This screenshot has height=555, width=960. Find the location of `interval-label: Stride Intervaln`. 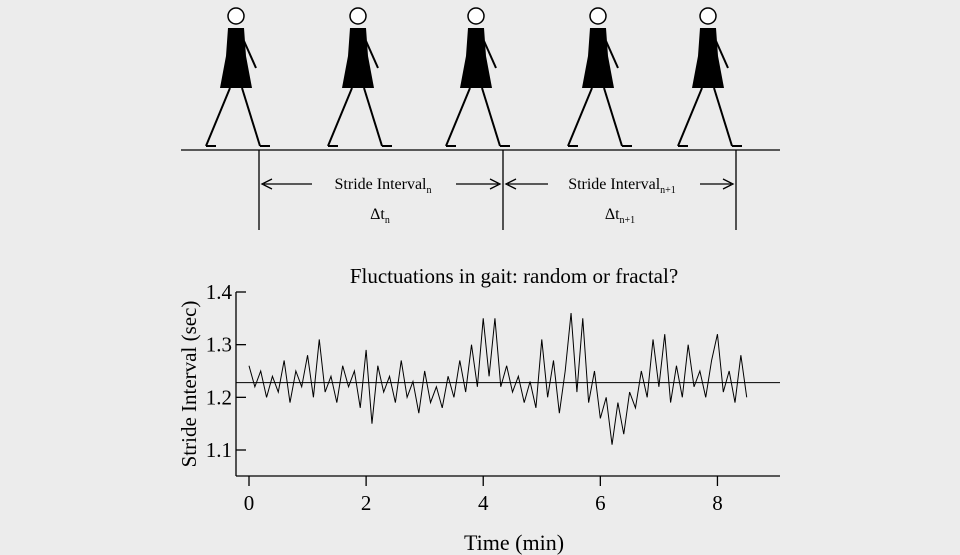

interval-label: Stride Intervaln is located at coordinates (383, 186).